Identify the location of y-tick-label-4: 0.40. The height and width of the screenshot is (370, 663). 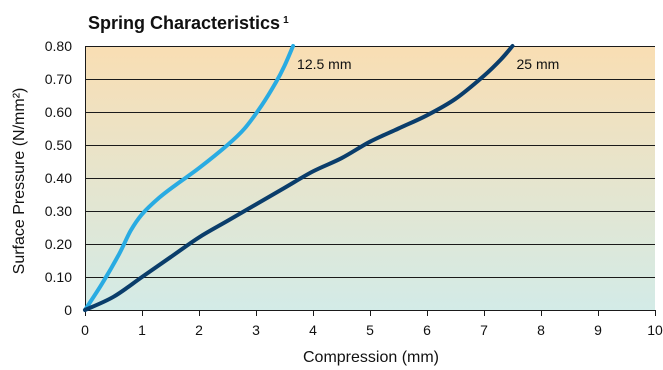
(58, 178).